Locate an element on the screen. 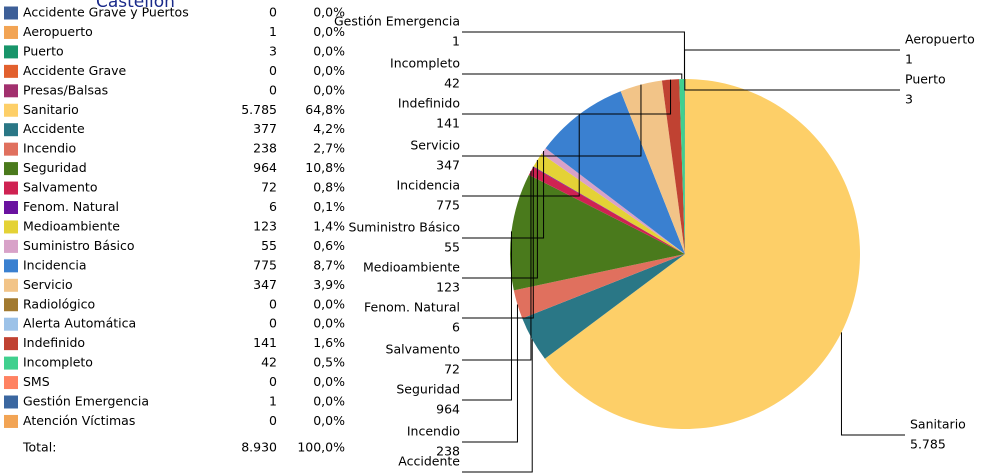 This screenshot has height=473, width=998. callout-name: Indefinido is located at coordinates (429, 103).